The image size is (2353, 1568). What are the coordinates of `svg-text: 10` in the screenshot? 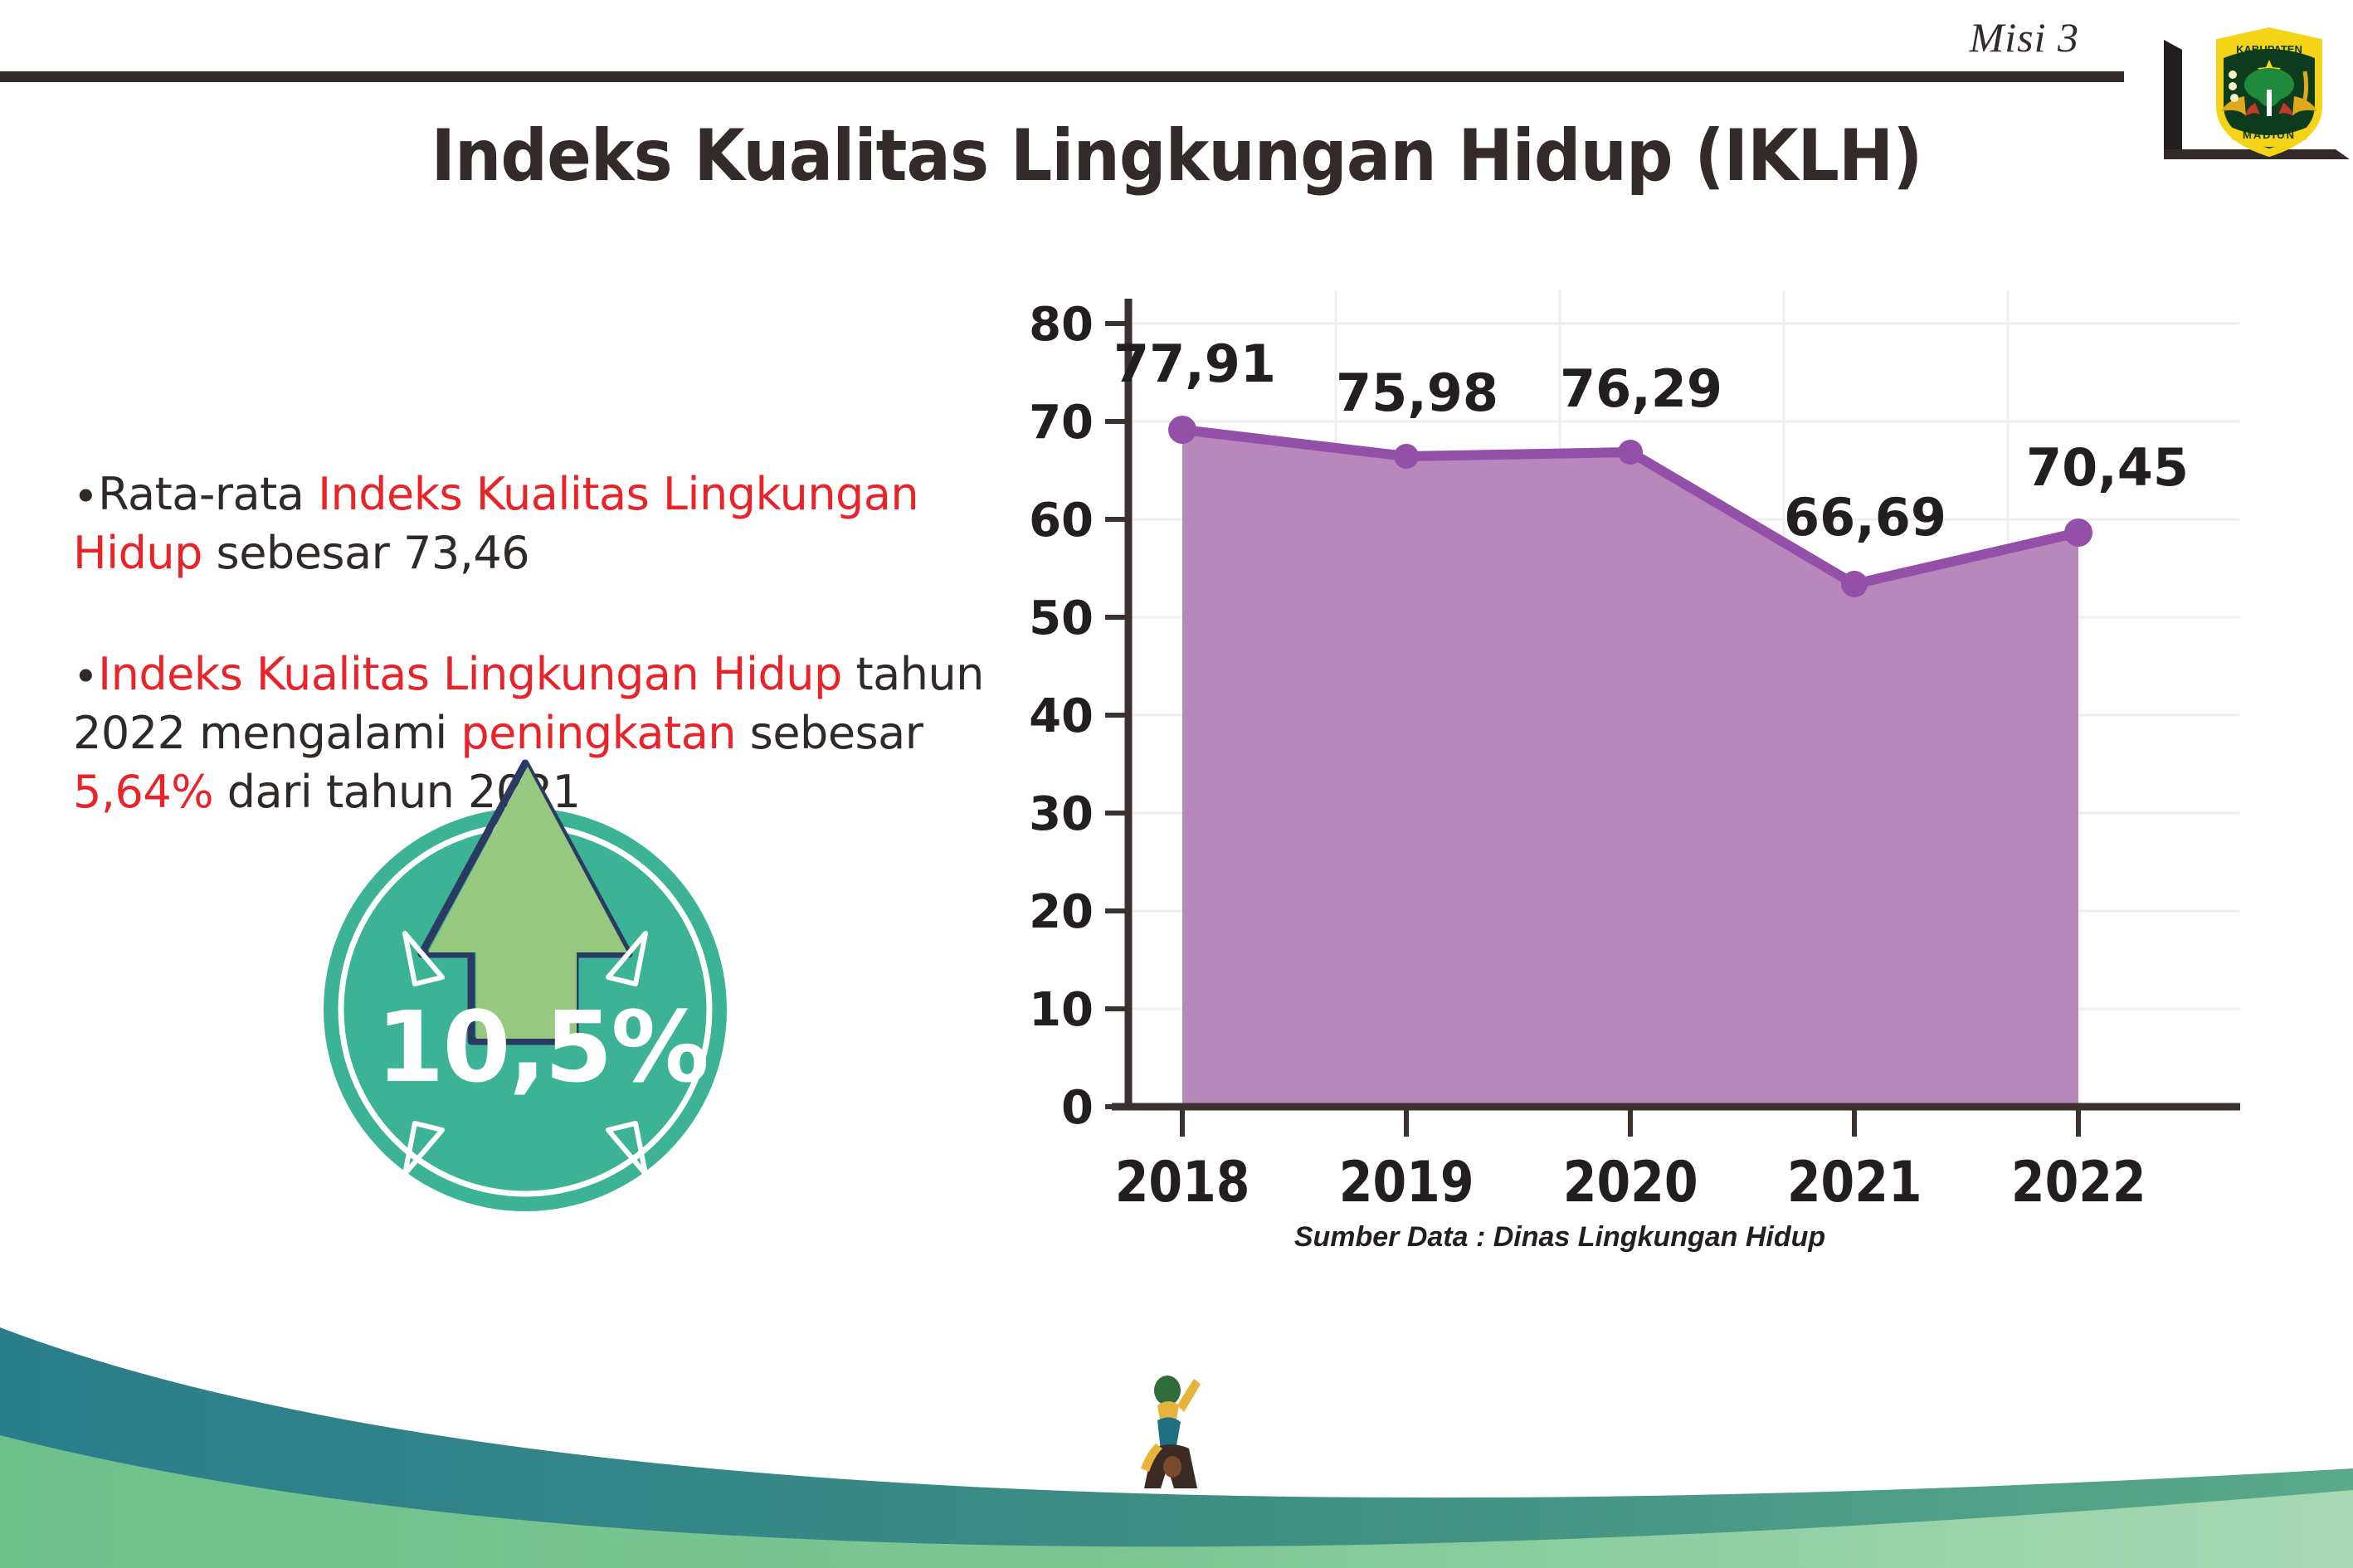 It's located at (1061, 1010).